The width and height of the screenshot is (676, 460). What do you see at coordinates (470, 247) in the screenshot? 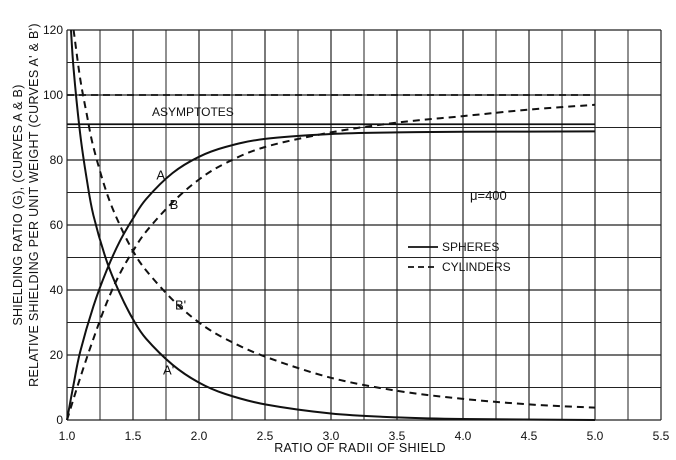
I see `legend-label-spheres: SPHERES` at bounding box center [470, 247].